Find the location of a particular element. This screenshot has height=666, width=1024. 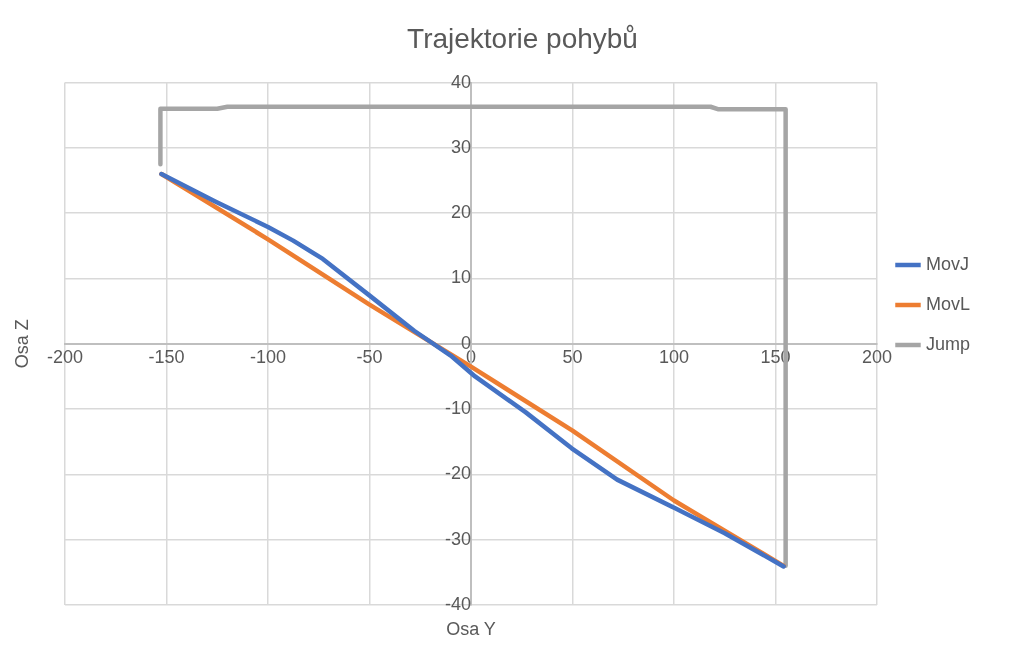

y-tick-label: -30 is located at coordinates (457, 538).